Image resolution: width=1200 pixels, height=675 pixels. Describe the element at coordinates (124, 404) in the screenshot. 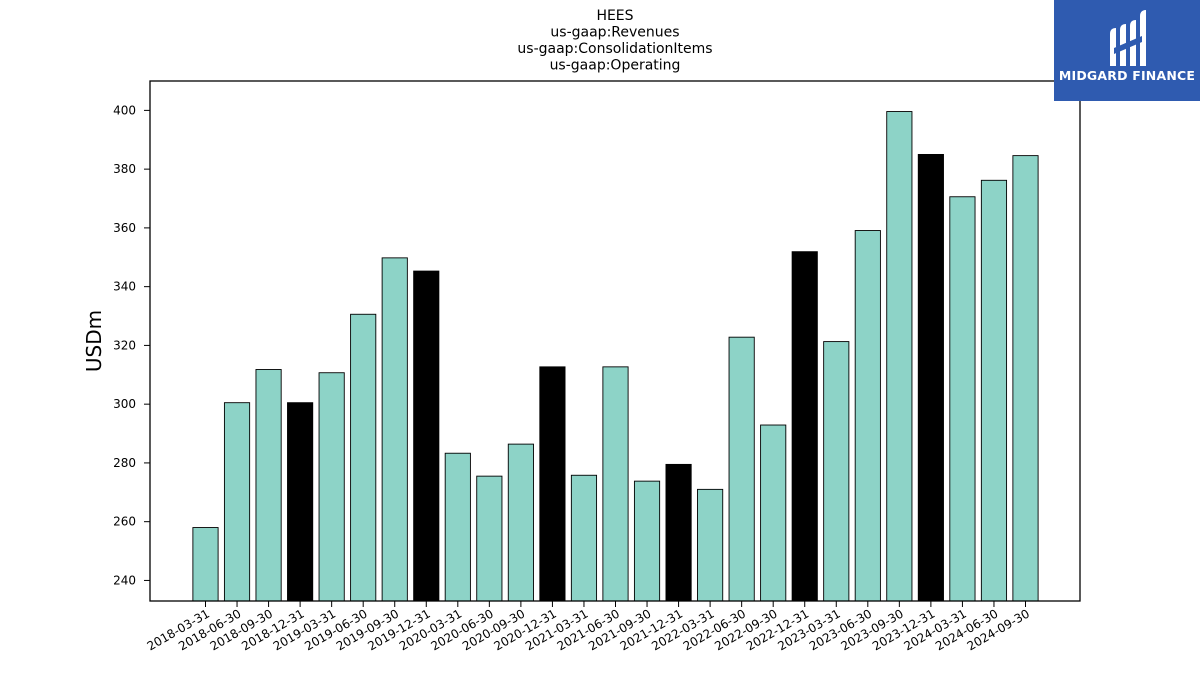

I see `y-tick-label: 300` at that location.